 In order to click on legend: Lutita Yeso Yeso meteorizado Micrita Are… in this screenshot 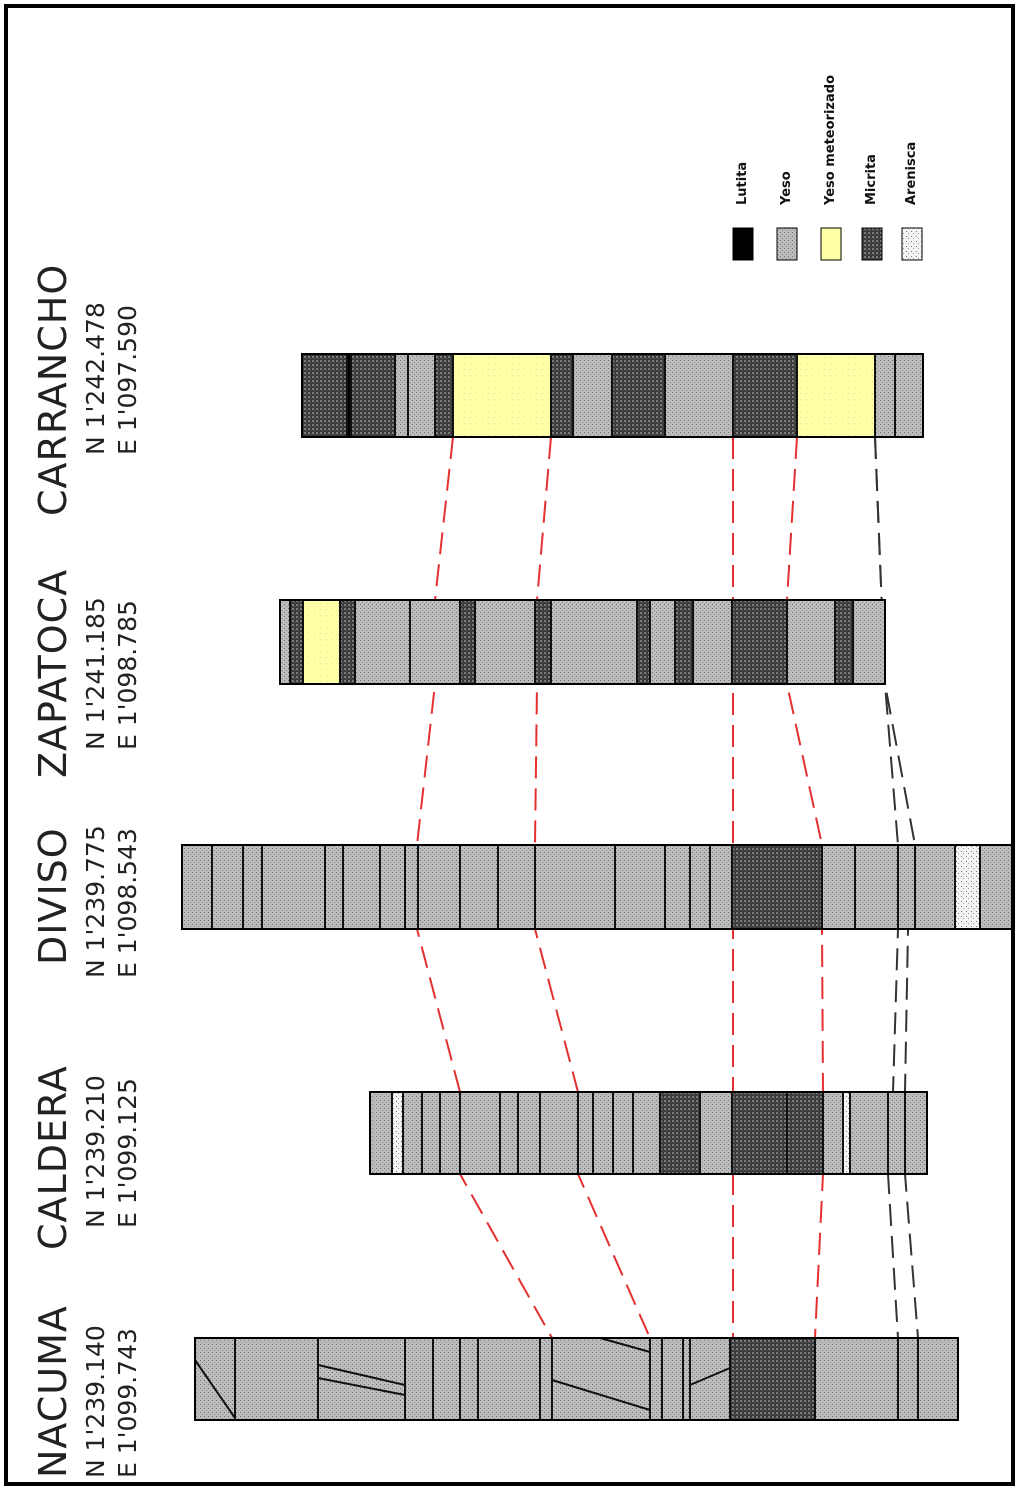, I will do `click(827, 168)`.